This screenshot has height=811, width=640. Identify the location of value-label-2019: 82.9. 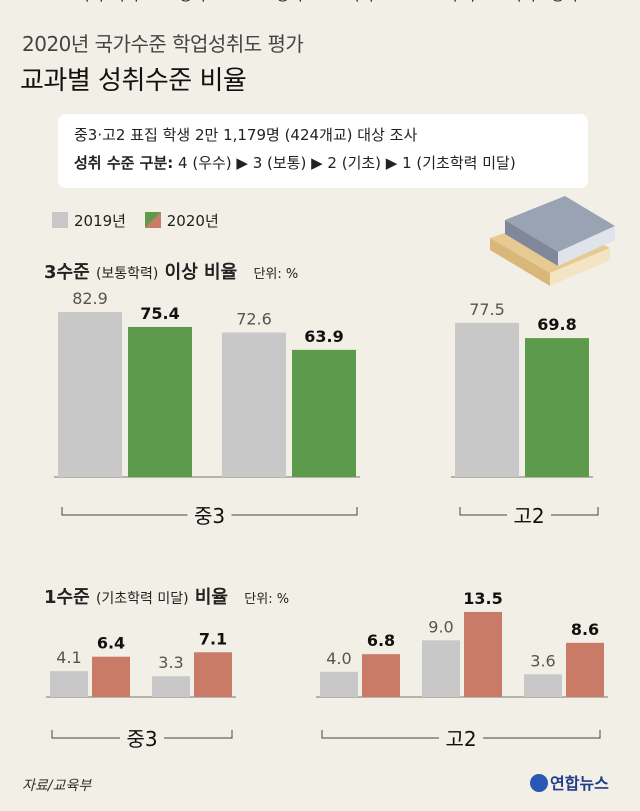
(90, 298).